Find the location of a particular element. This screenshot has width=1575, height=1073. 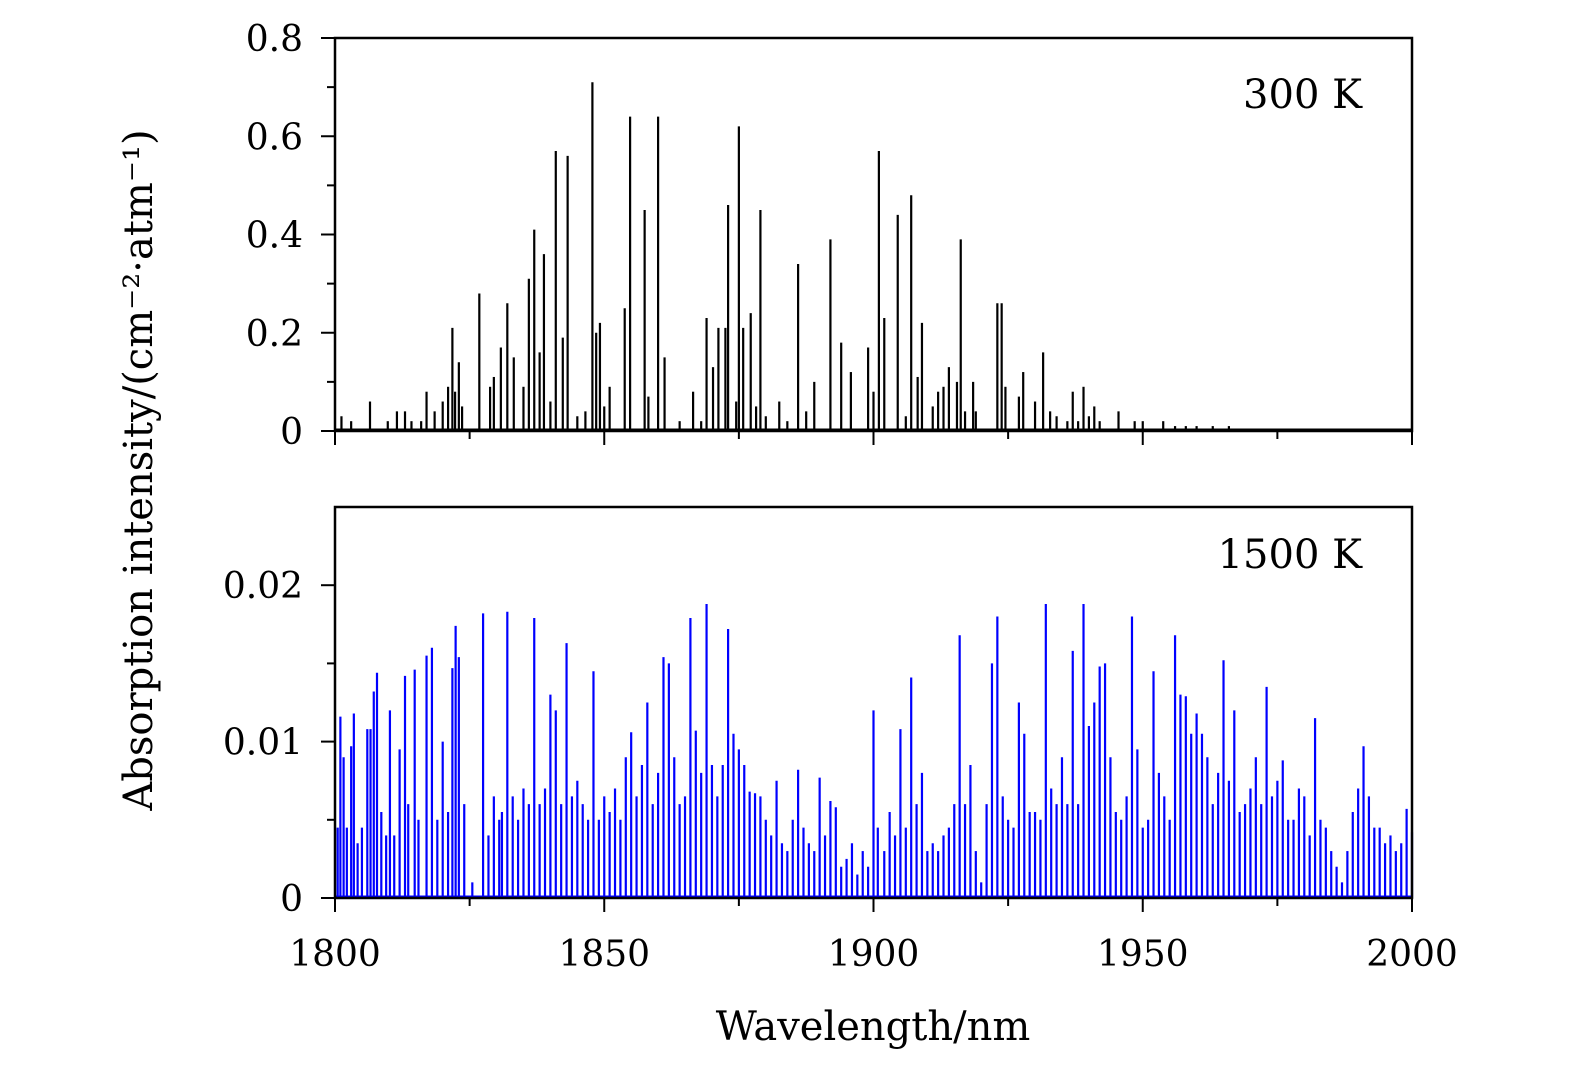

x-tick-label: 1800 is located at coordinates (335, 954).